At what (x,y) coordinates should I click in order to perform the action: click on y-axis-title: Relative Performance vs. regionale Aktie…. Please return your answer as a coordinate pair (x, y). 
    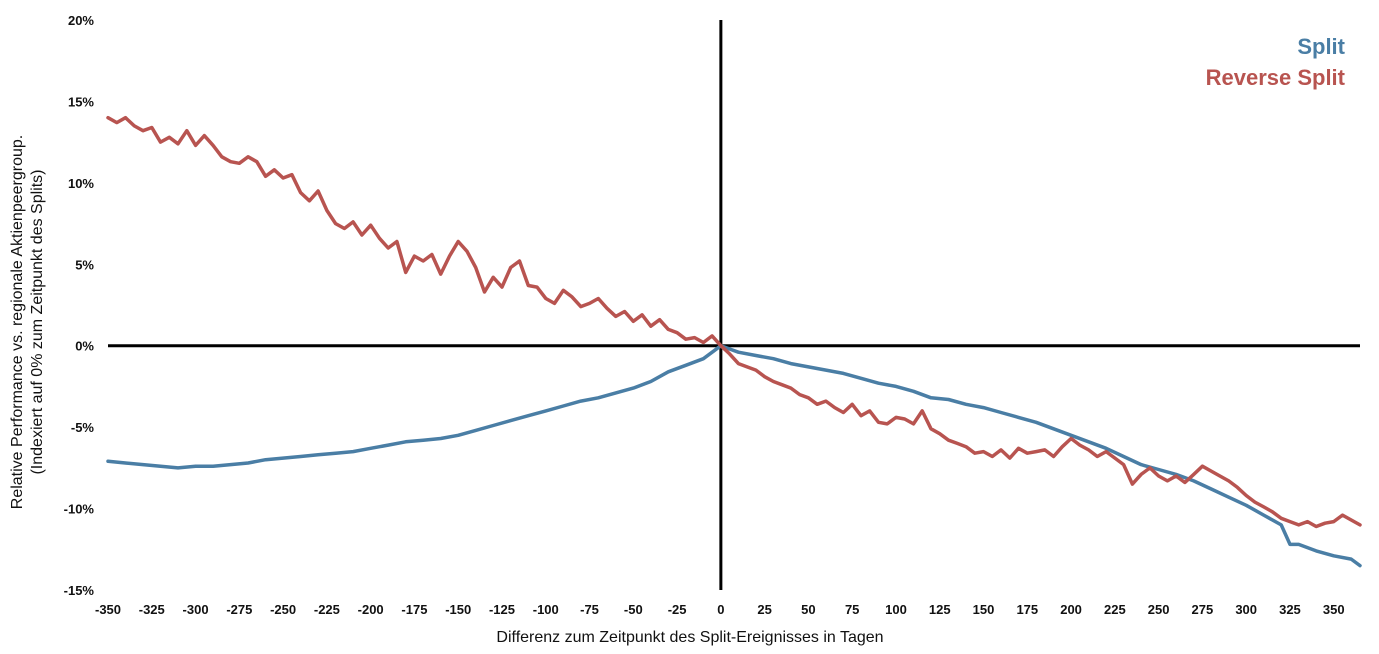
    Looking at the image, I should click on (27, 322).